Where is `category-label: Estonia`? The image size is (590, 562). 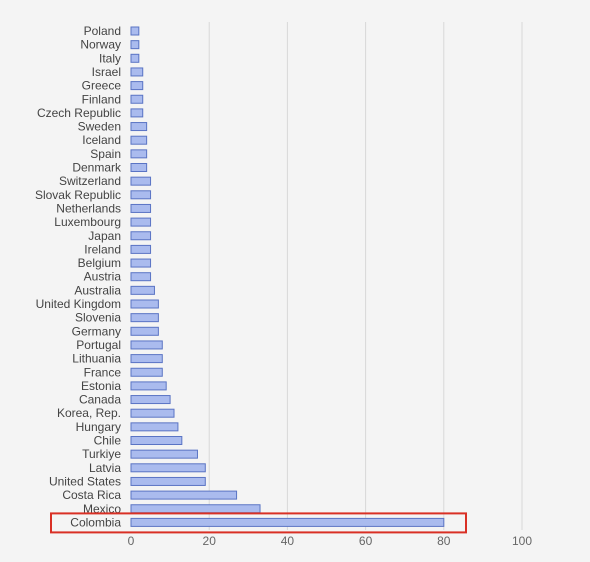
category-label: Estonia is located at coordinates (101, 386).